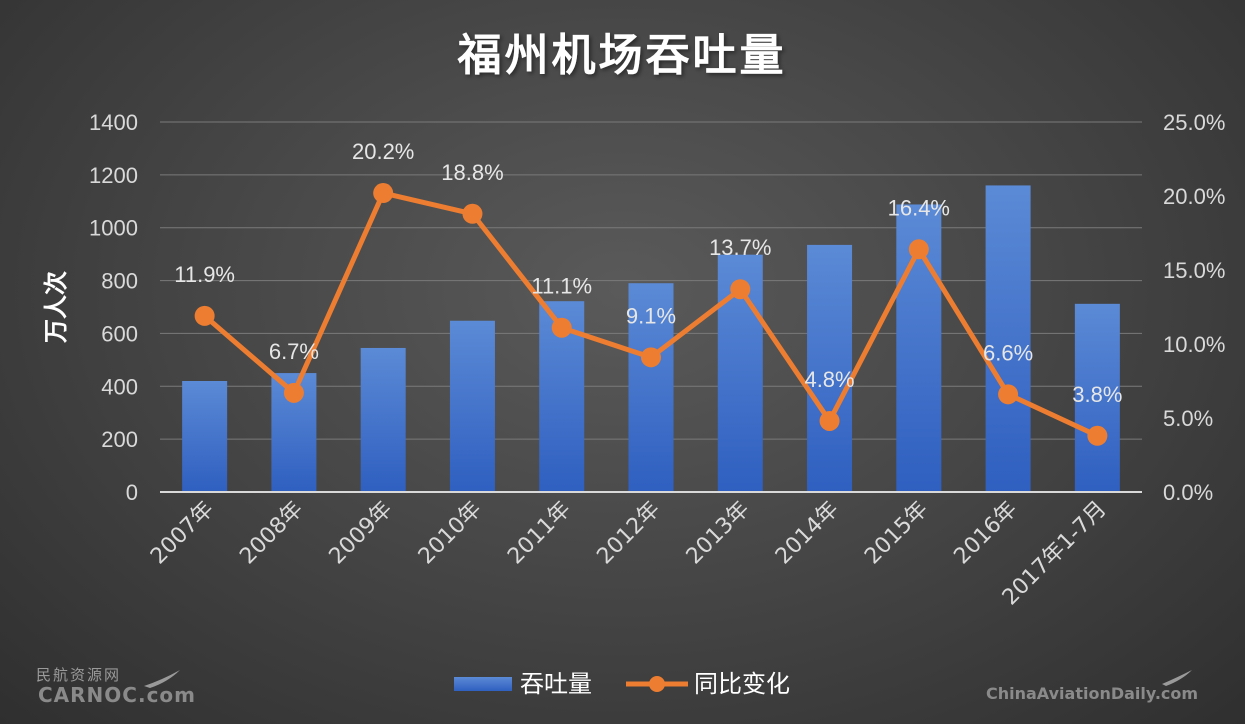  I want to click on y-tick-label: 200, so click(119, 439).